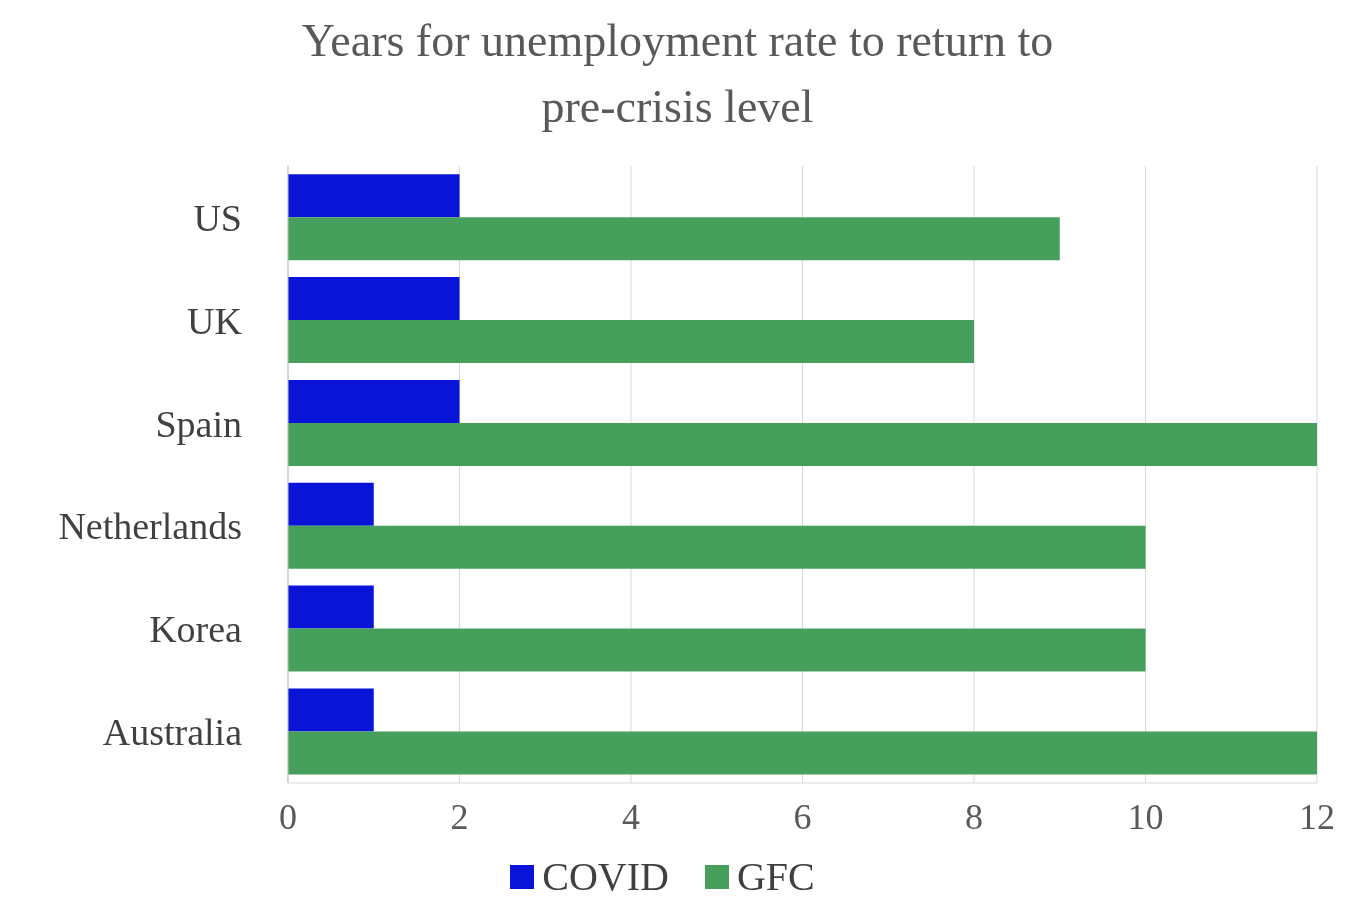  Describe the element at coordinates (677, 74) in the screenshot. I see `chart-title: Years for unemployment rate to return to pre-crisis level` at that location.